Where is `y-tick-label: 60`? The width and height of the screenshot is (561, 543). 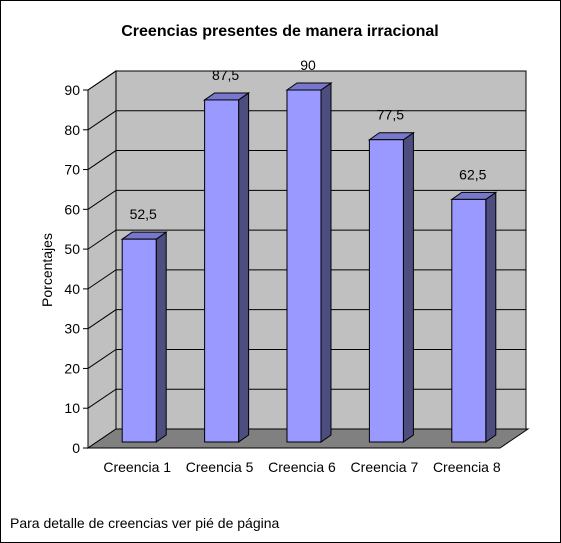 y-tick-label: 60 is located at coordinates (72, 209).